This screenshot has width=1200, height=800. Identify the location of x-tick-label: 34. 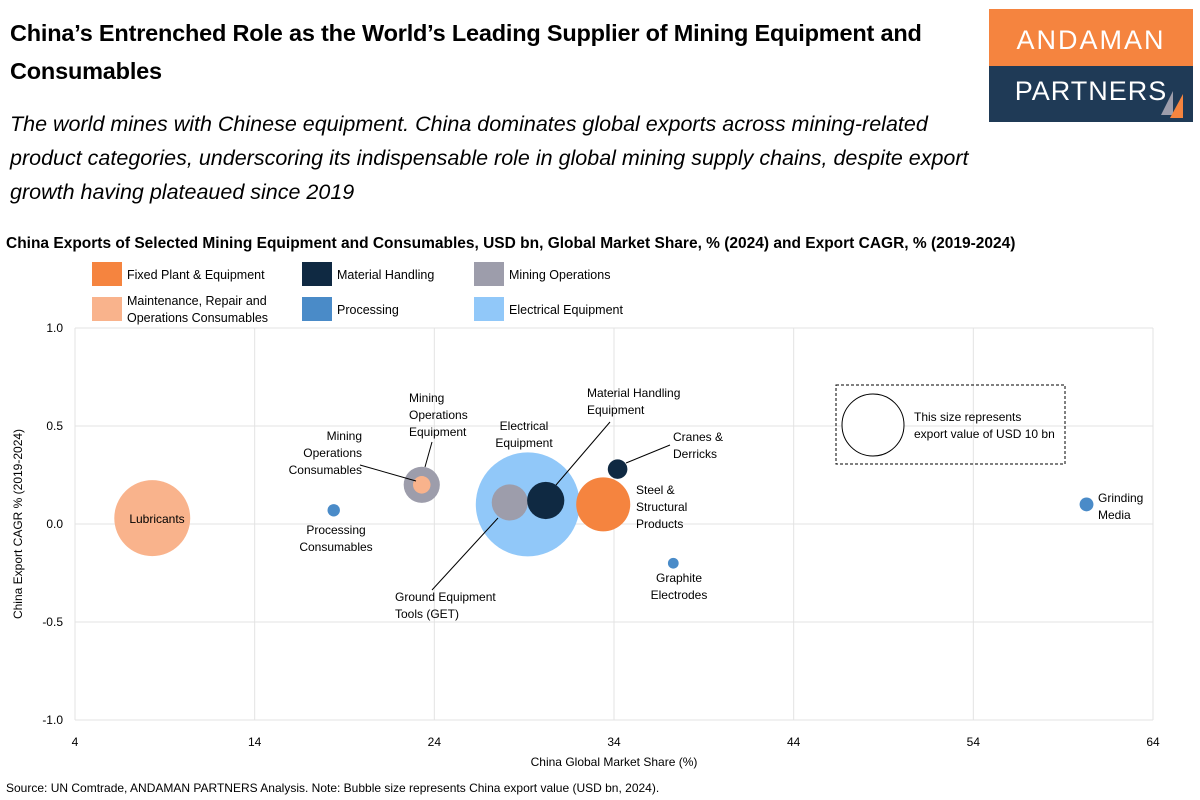
(614, 742).